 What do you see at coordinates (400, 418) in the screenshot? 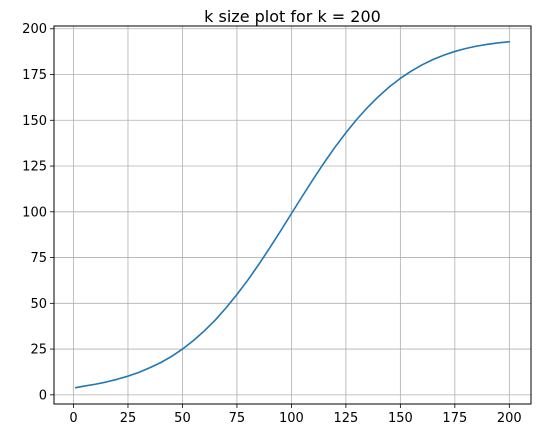
I see `x-tick-label: 150` at bounding box center [400, 418].